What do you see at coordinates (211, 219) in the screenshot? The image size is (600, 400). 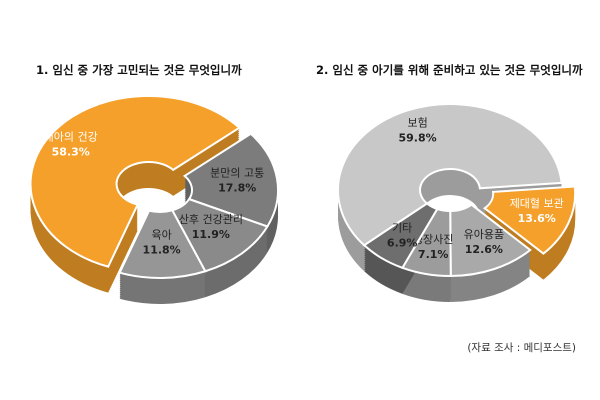 I see `slice-label: 산후 건강관리` at bounding box center [211, 219].